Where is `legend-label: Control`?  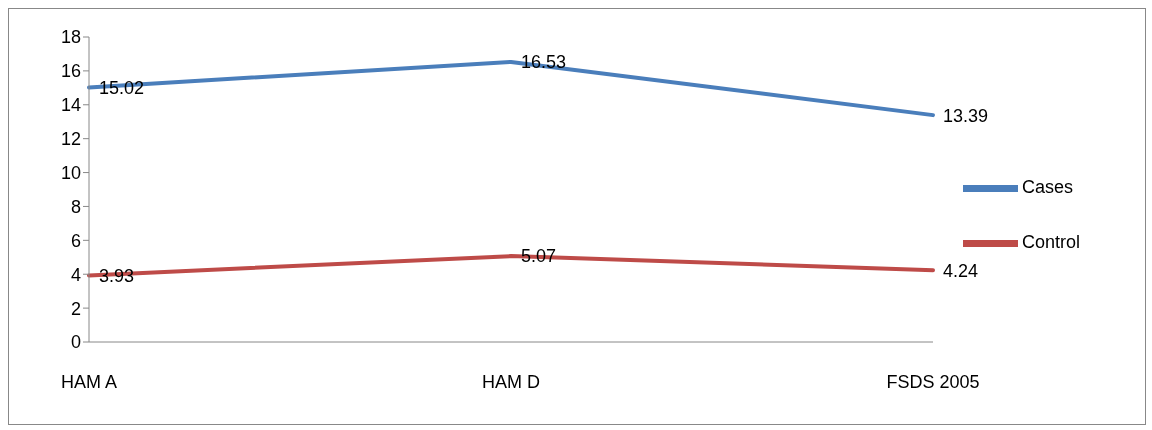 legend-label: Control is located at coordinates (1051, 241).